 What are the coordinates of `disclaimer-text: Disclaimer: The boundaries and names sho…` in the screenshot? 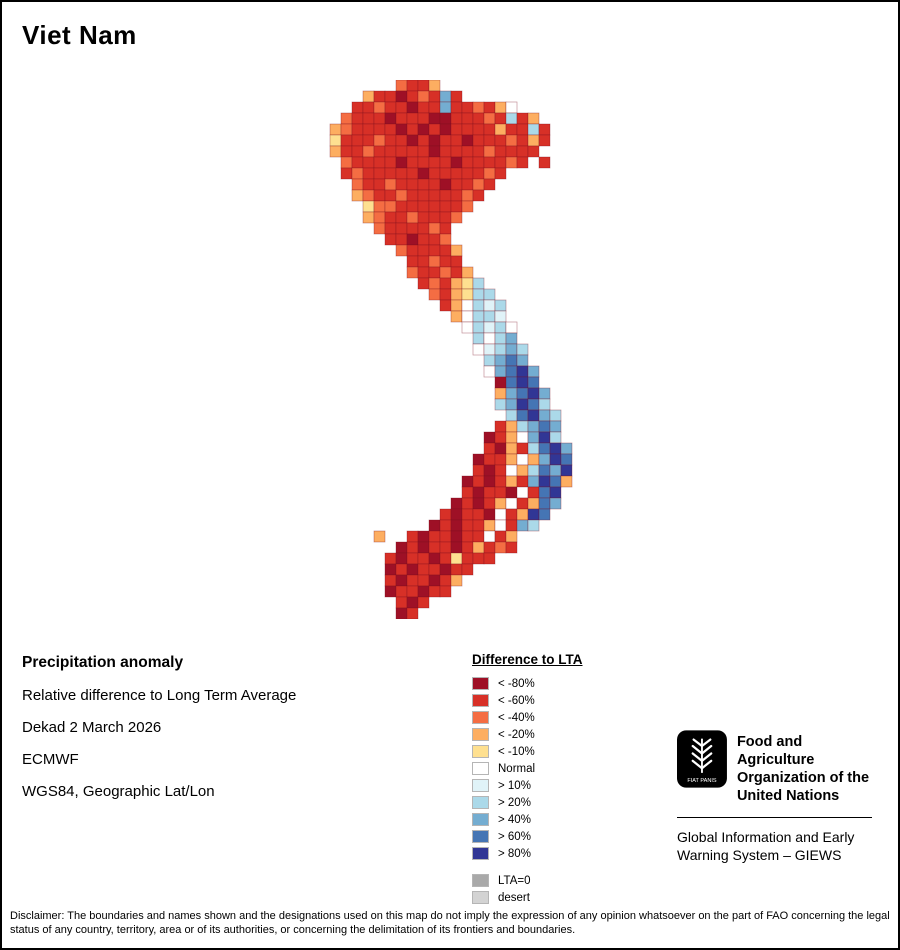 It's located at (450, 923).